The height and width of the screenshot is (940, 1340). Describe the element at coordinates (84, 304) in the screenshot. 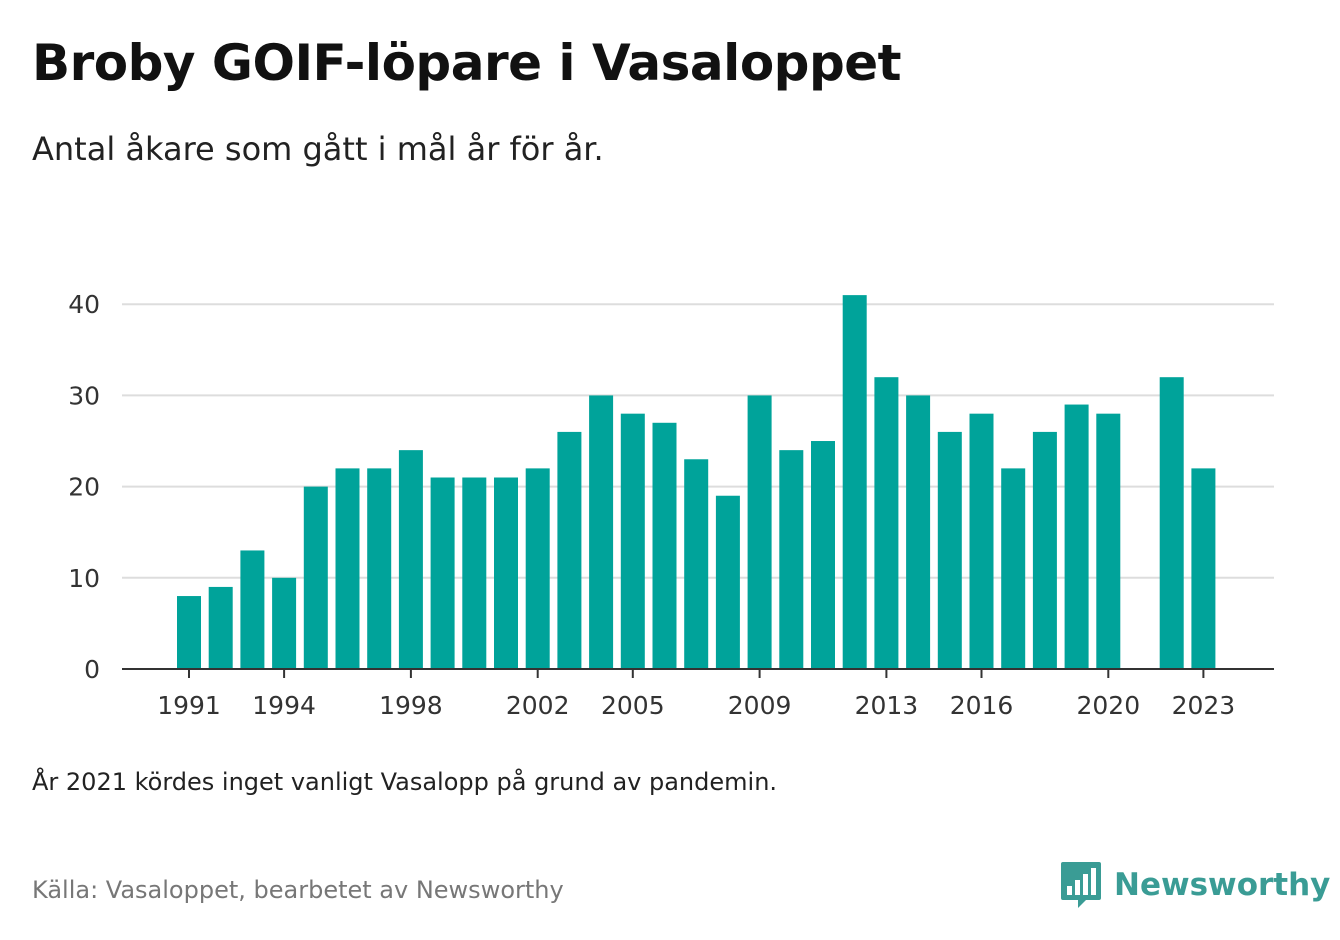

I see `y-tick-label: 40` at that location.